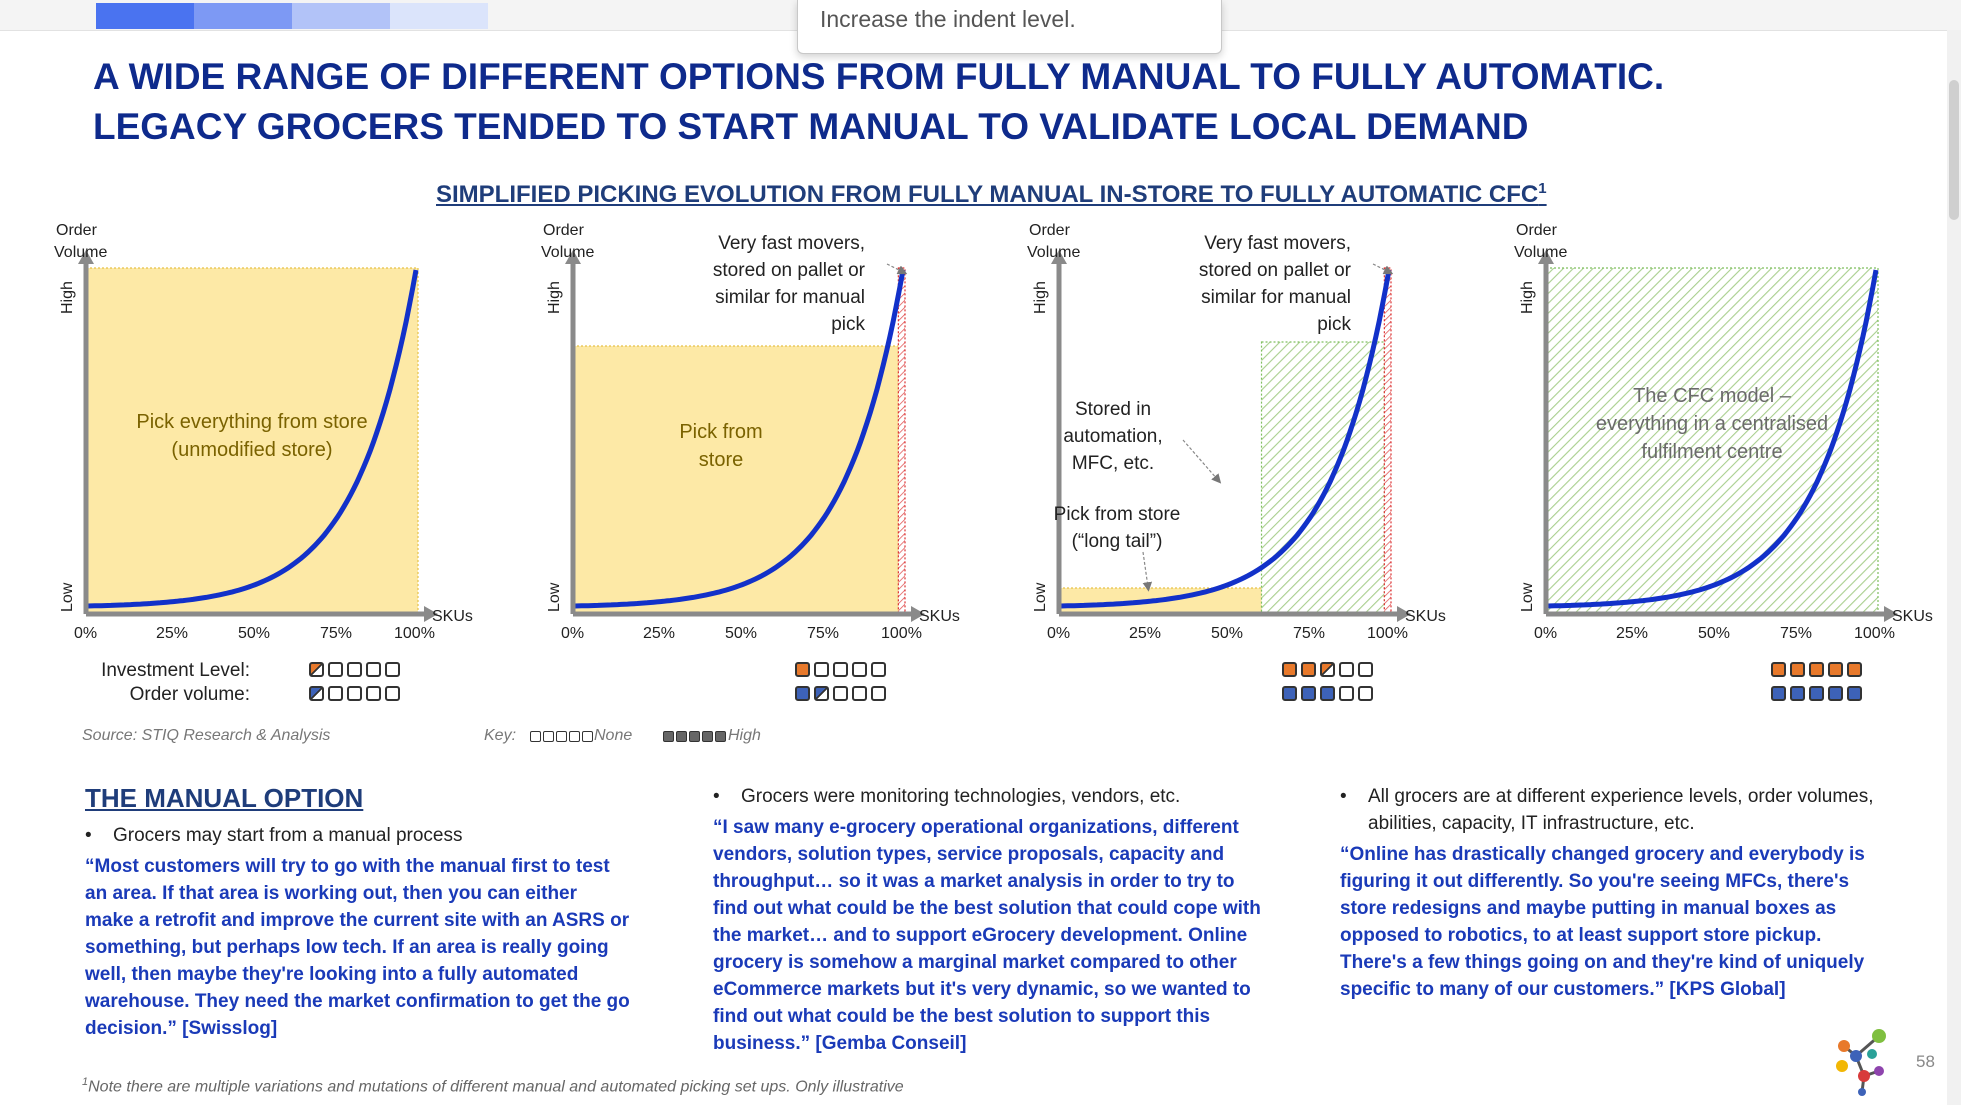 Image resolution: width=1961 pixels, height=1105 pixels. I want to click on x-axis-arrow, so click(431, 614).